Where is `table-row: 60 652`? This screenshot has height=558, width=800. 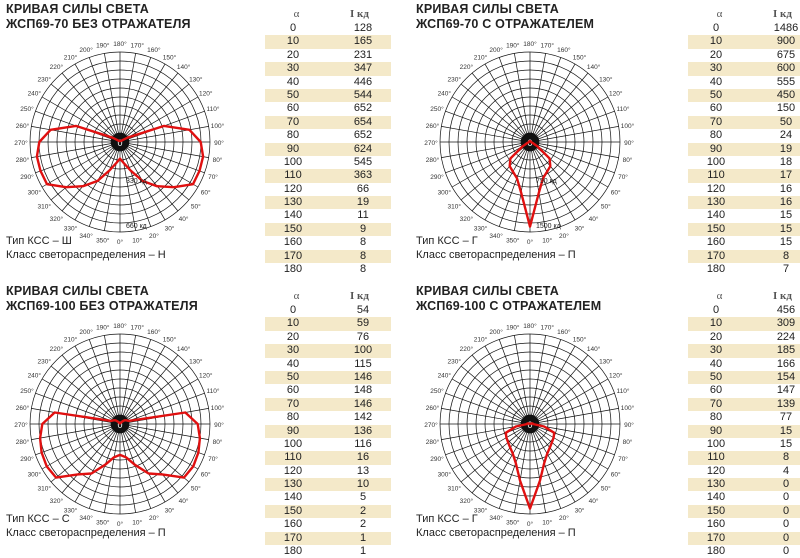 table-row: 60 652 is located at coordinates (328, 108).